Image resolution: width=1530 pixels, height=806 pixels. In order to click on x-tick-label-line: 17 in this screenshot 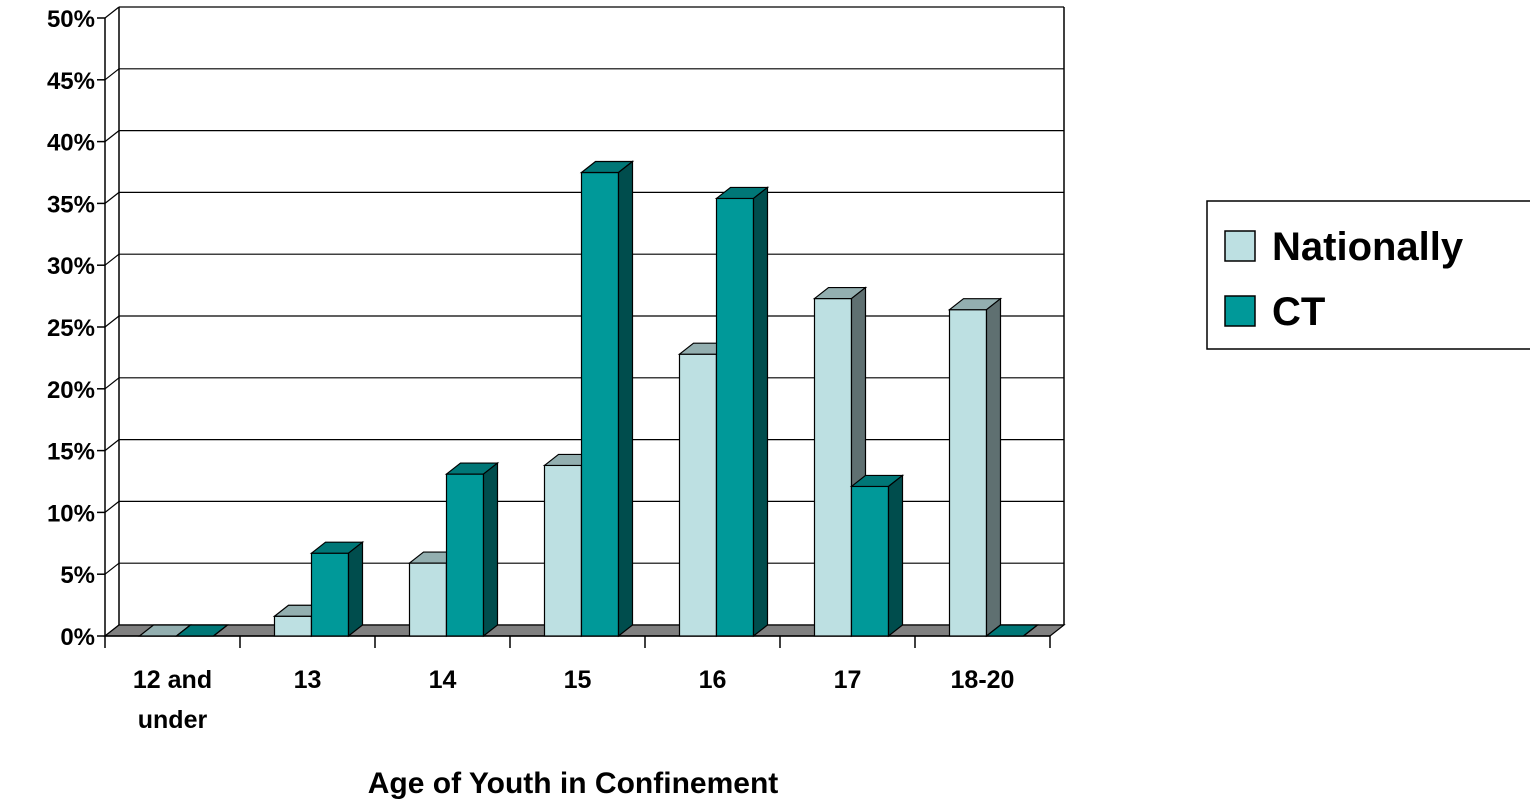, I will do `click(848, 680)`.